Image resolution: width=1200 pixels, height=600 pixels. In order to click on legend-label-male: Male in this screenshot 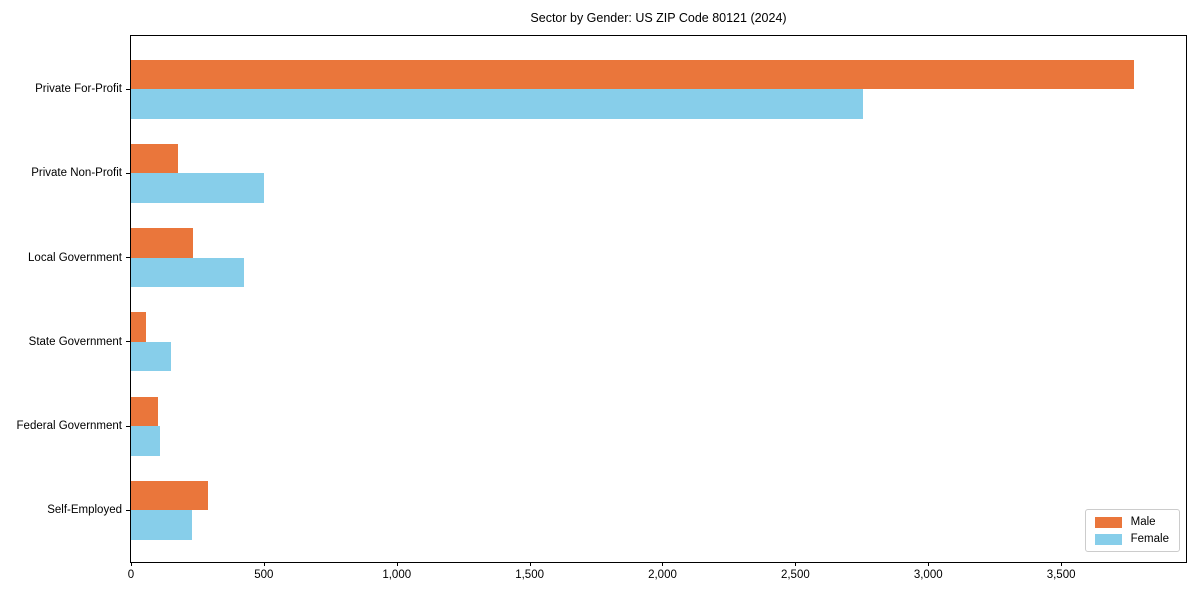, I will do `click(1143, 522)`.